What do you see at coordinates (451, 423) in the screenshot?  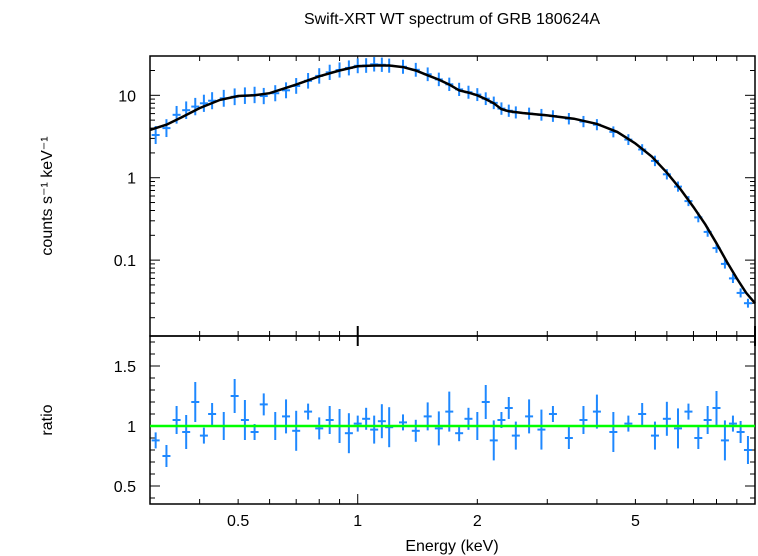 I see `ratio-data-points` at bounding box center [451, 423].